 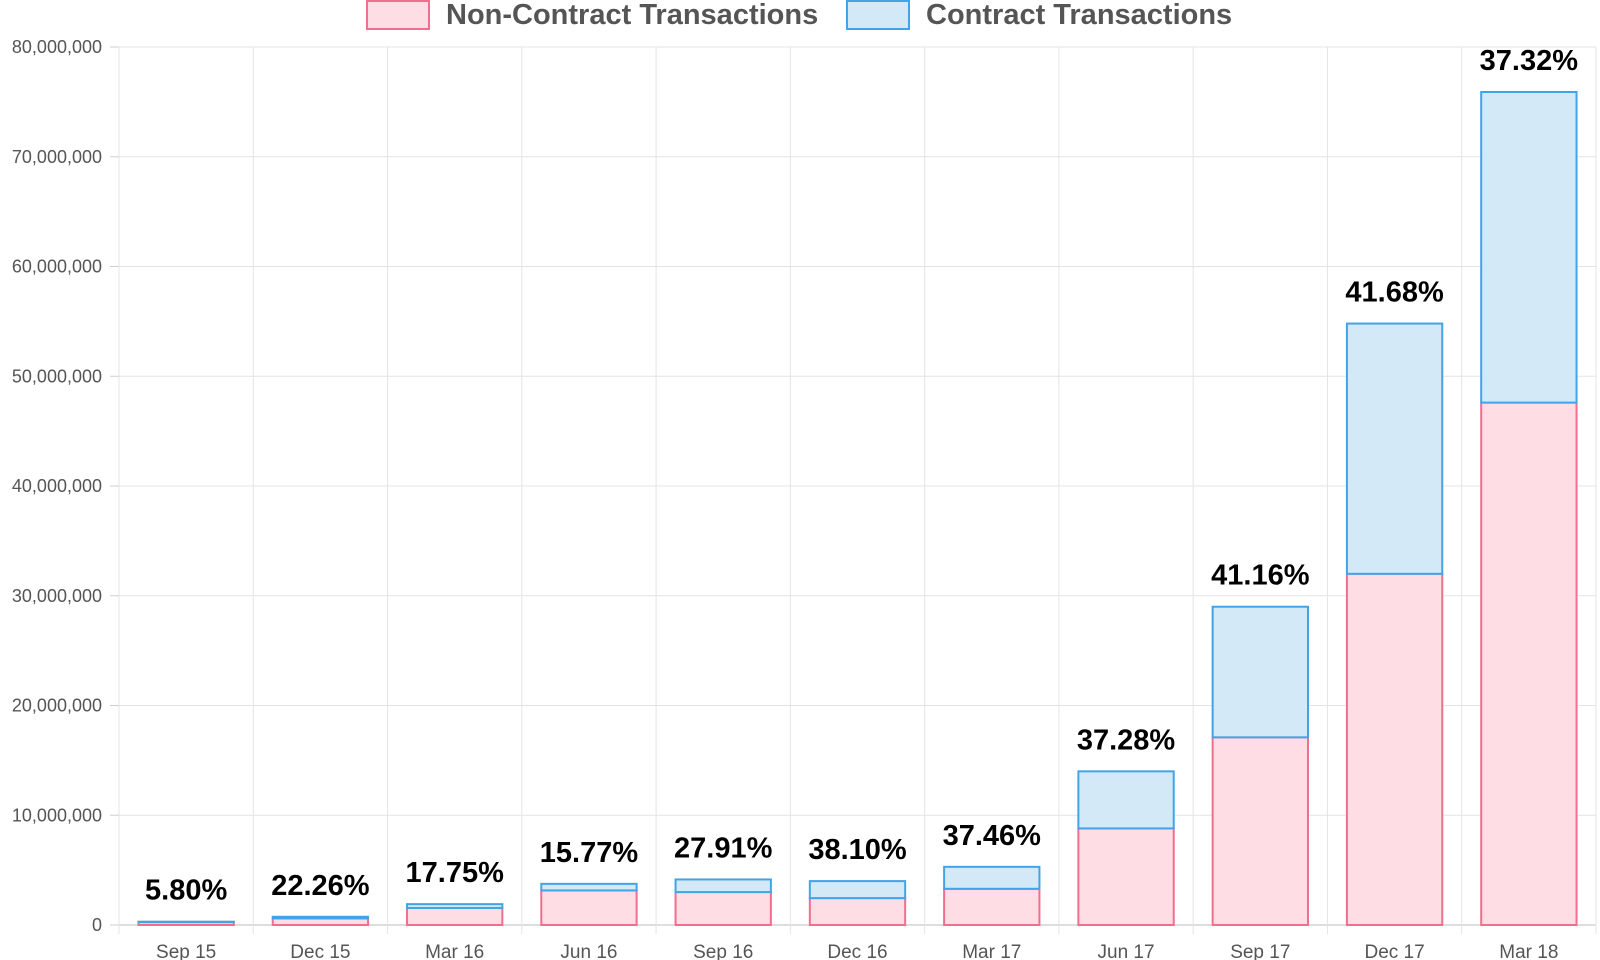 What do you see at coordinates (1394, 293) in the screenshot?
I see `data-label: 41.68%` at bounding box center [1394, 293].